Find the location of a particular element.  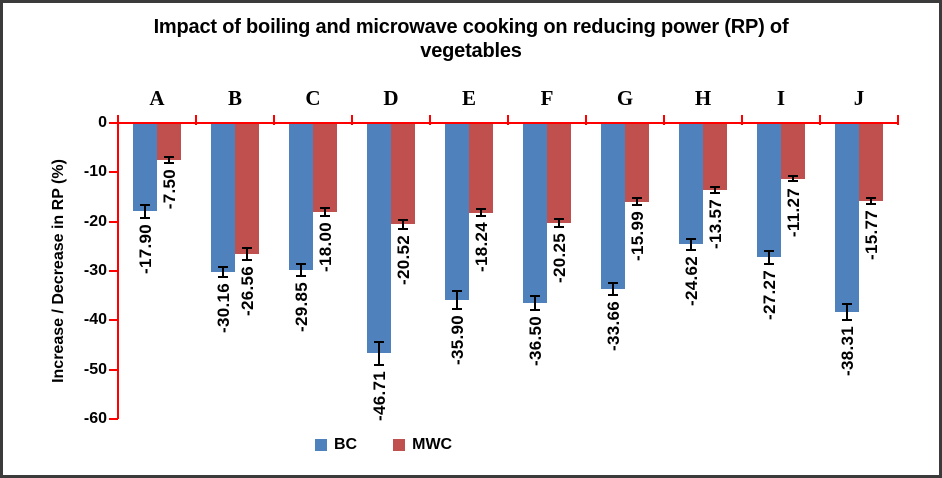

error-bar-mwc-a is located at coordinates (169, 160).